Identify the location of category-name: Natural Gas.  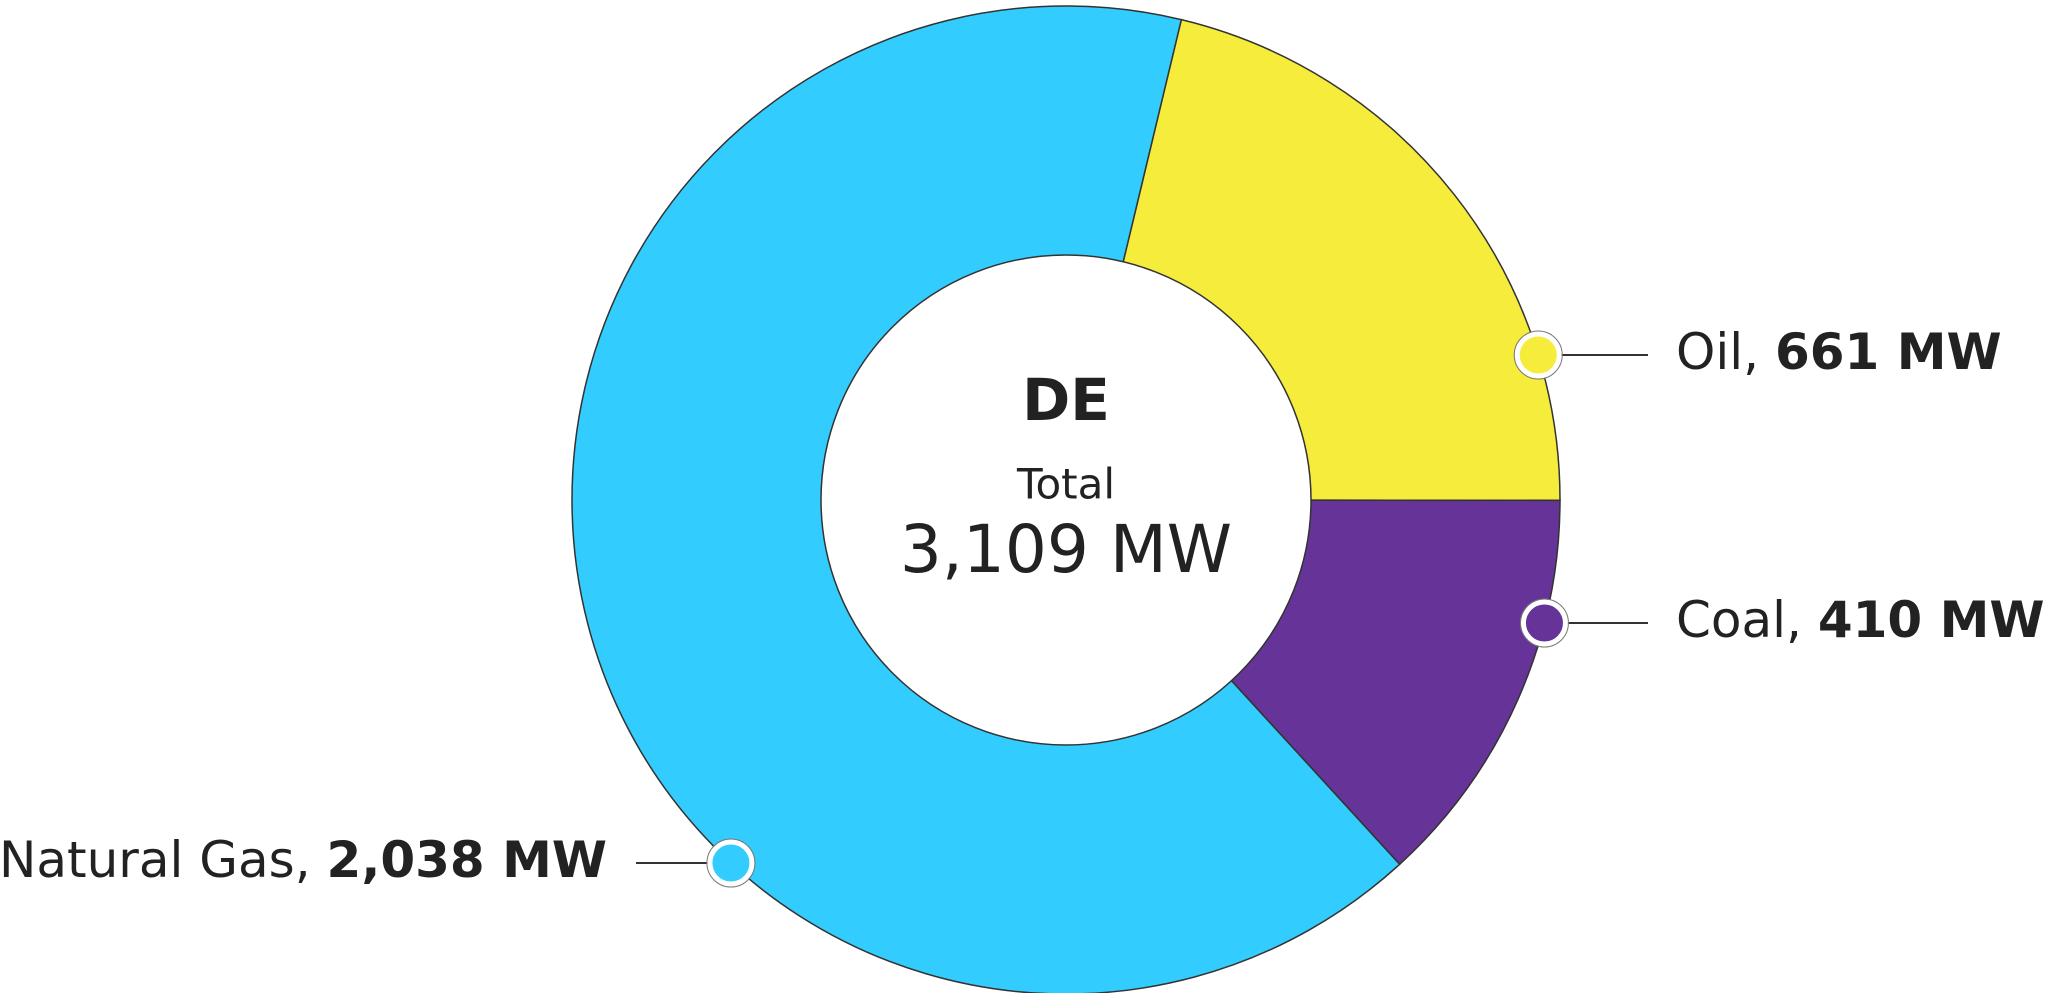
(147, 860).